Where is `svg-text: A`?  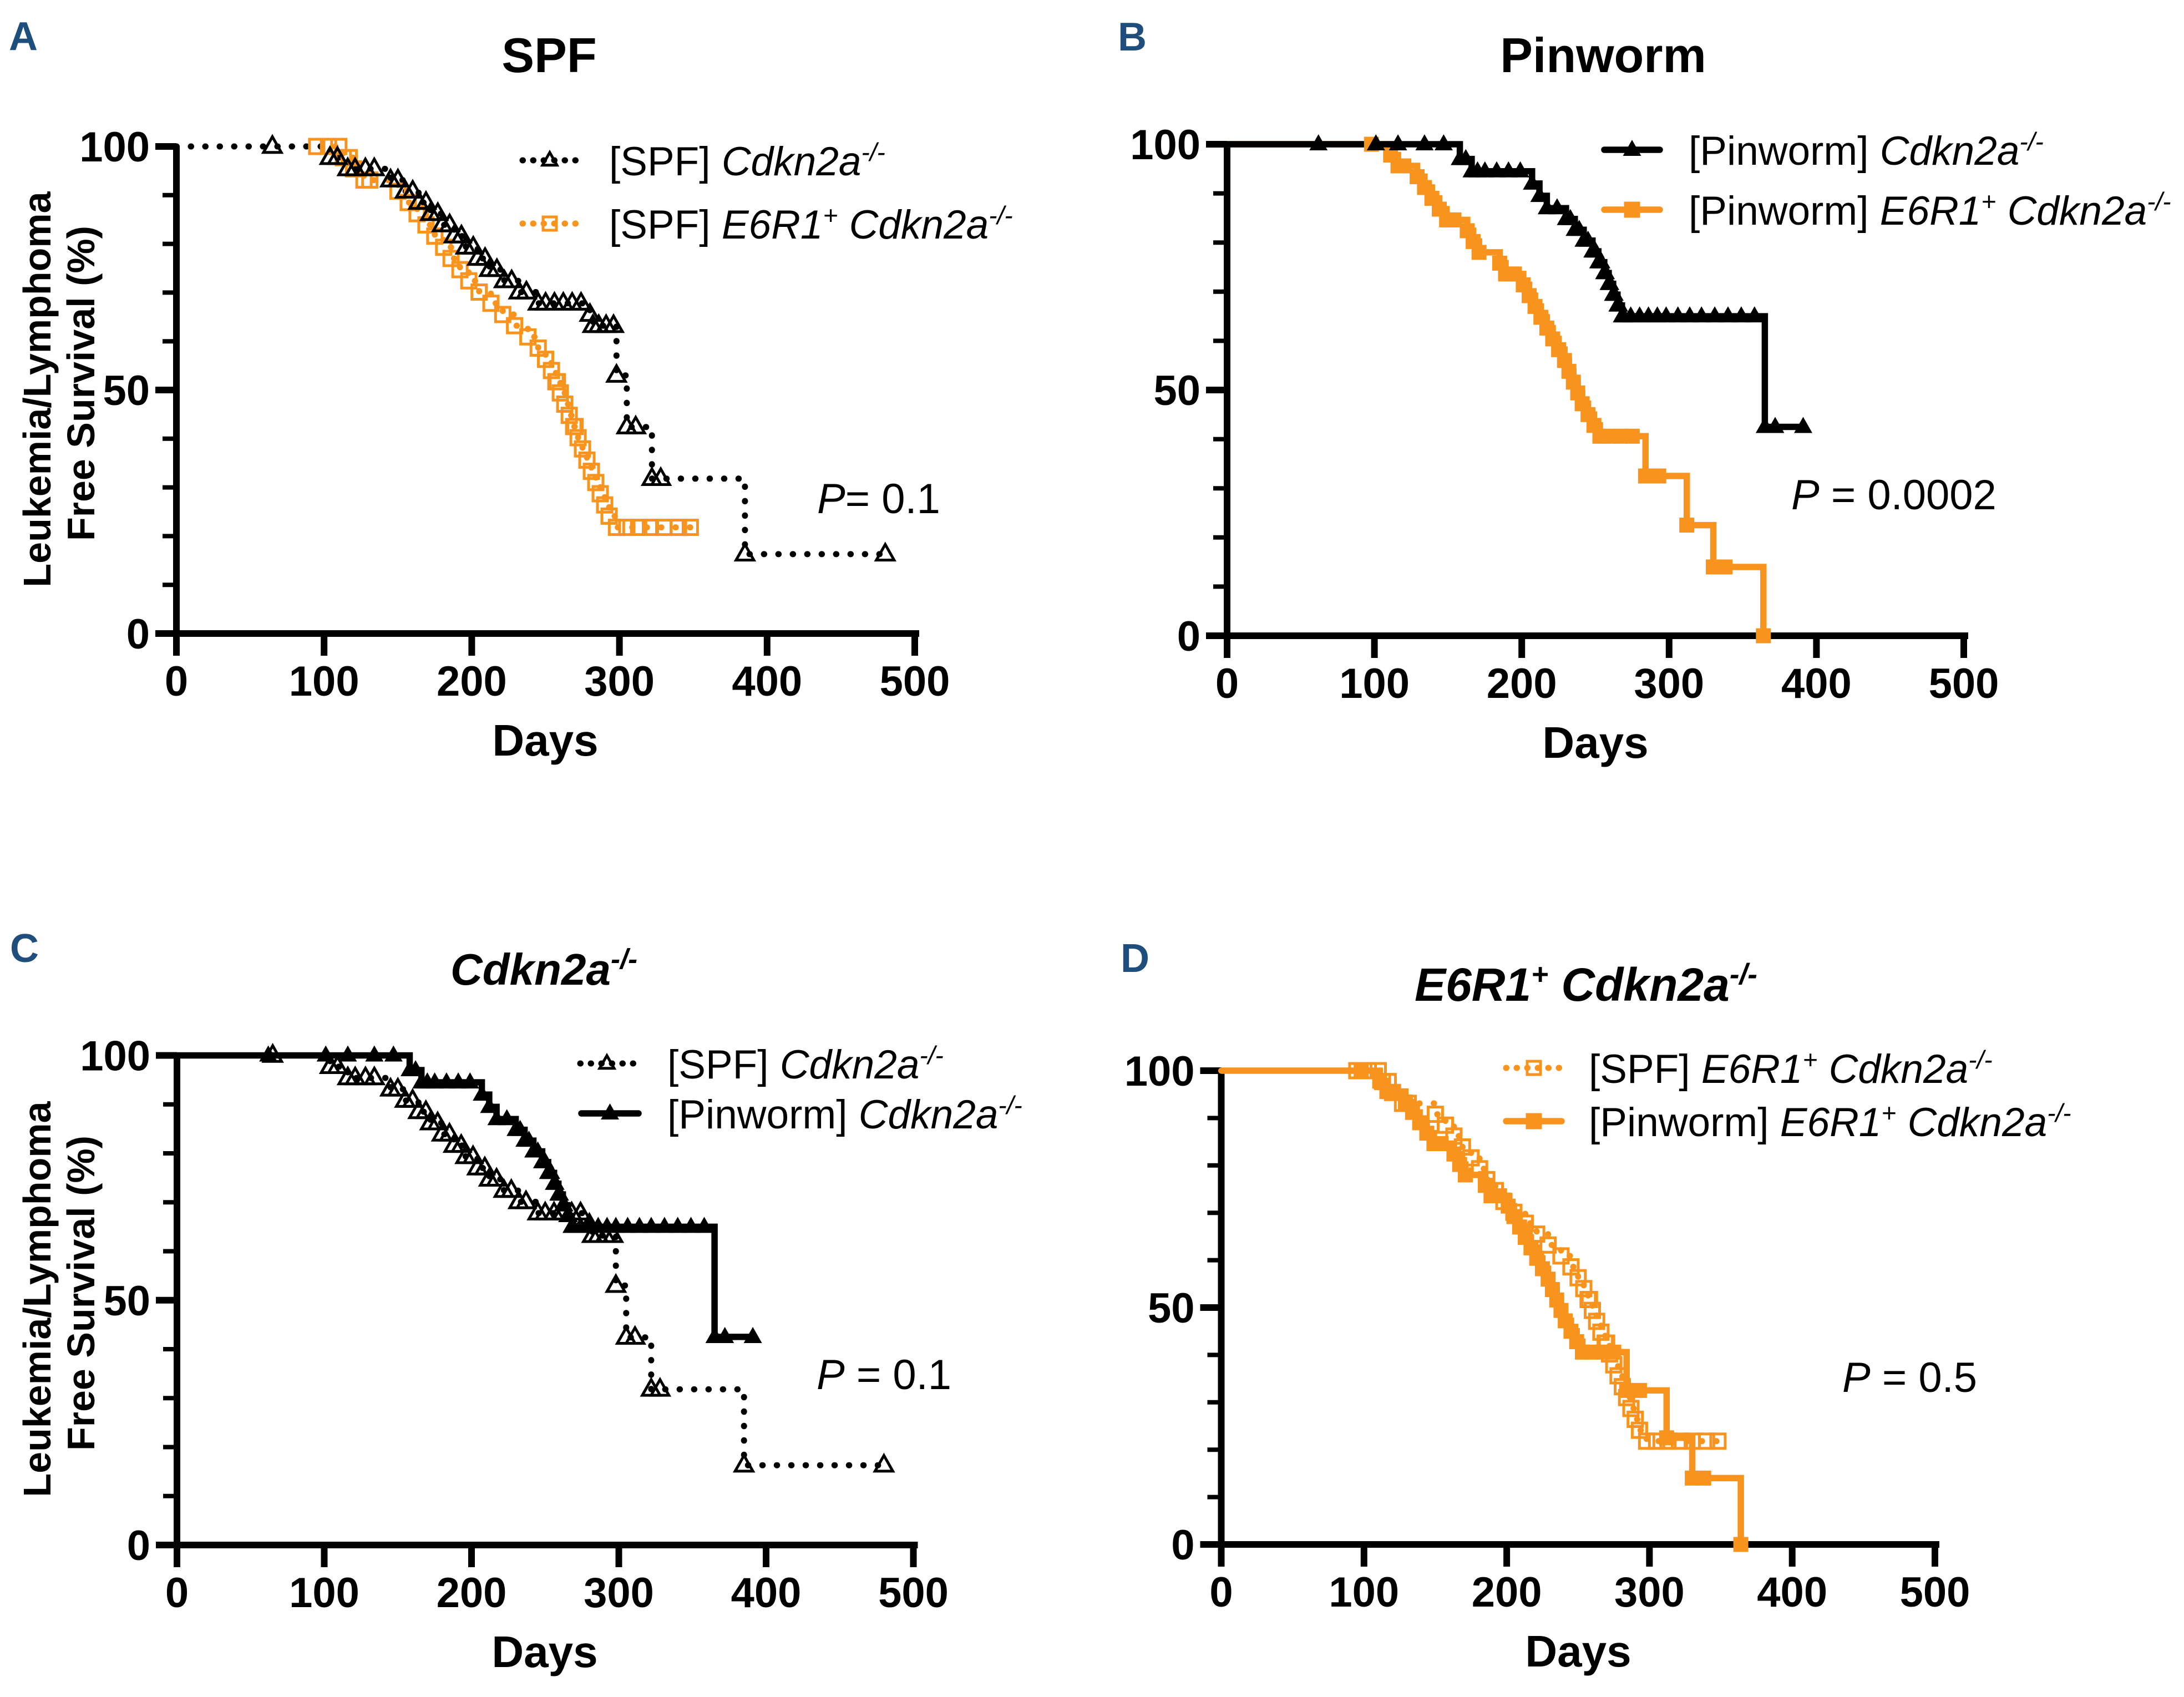
svg-text: A is located at coordinates (23, 36).